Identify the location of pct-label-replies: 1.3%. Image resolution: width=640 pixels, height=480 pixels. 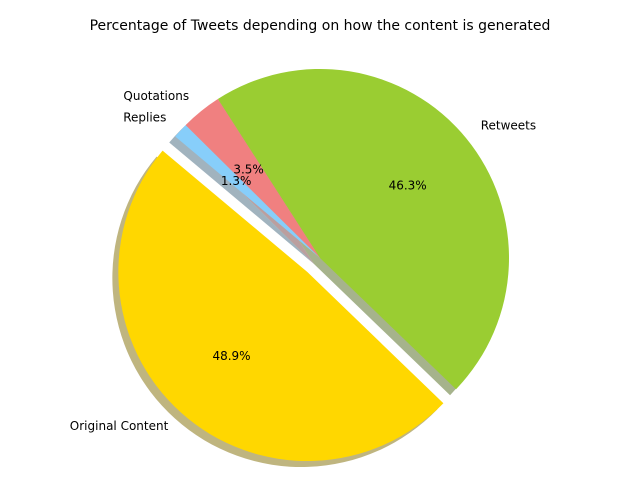
(236, 181).